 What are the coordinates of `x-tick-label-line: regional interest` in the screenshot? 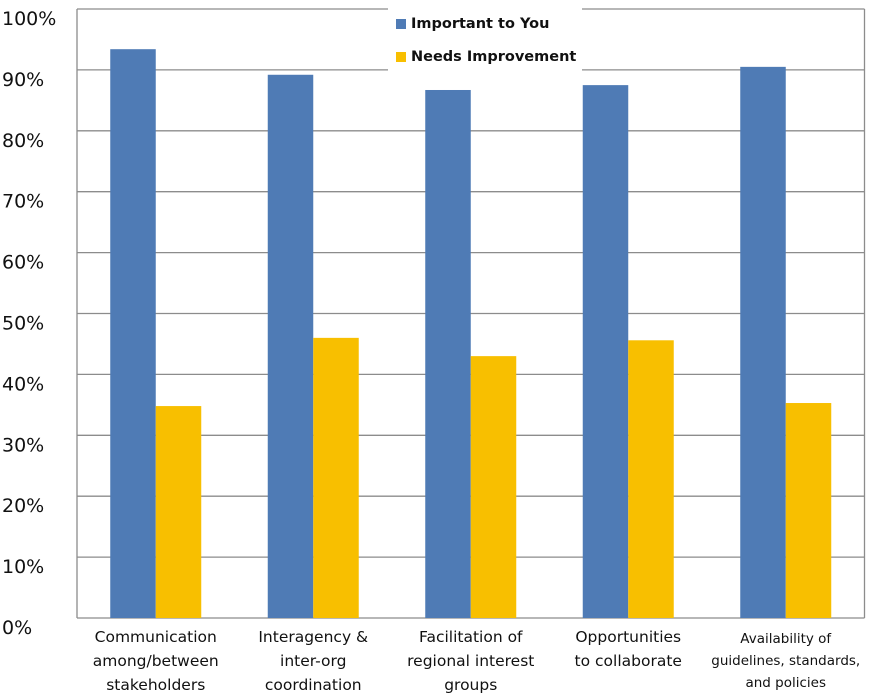 It's located at (471, 661).